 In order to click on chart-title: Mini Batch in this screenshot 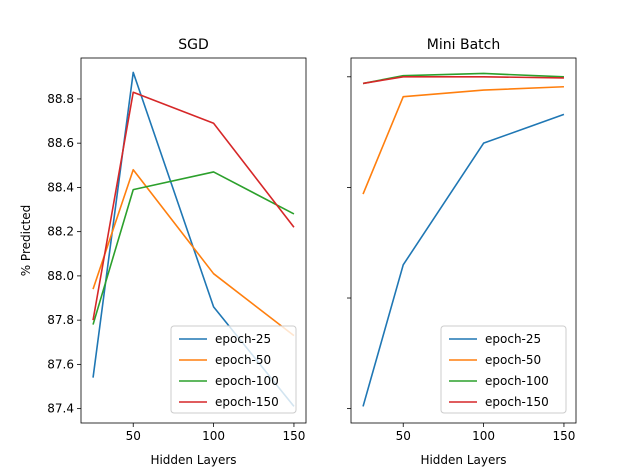, I will do `click(463, 45)`.